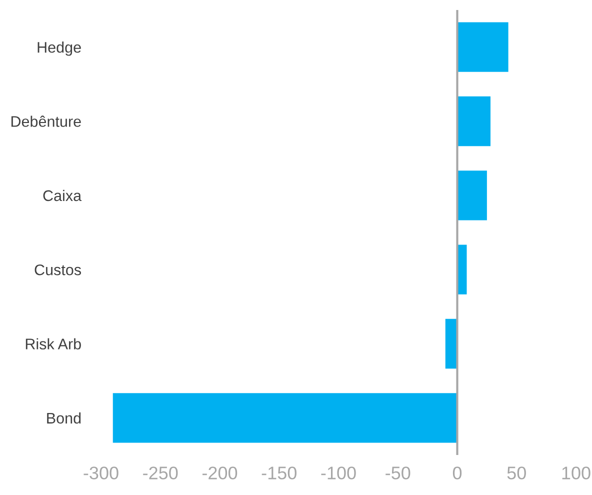  Describe the element at coordinates (338, 473) in the screenshot. I see `x-tick-label: -100` at that location.